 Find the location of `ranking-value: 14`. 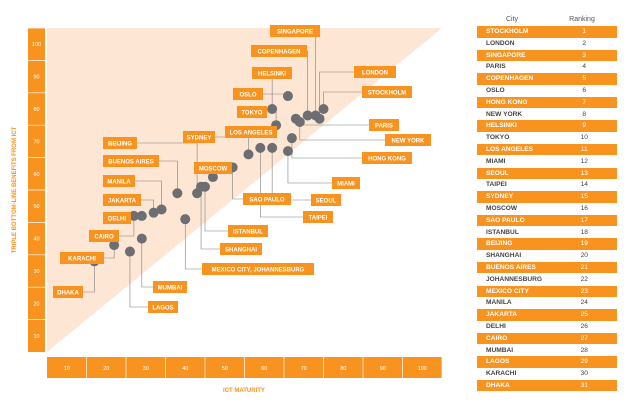

ranking-value: 14 is located at coordinates (584, 185).